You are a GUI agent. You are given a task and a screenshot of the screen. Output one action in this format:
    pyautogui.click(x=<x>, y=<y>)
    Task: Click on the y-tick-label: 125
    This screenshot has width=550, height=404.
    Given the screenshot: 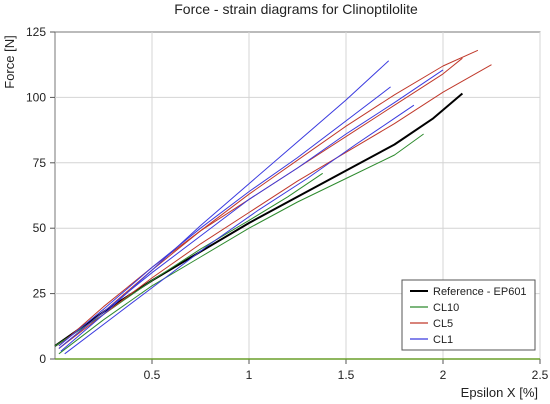 What is the action you would take?
    pyautogui.click(x=36, y=32)
    